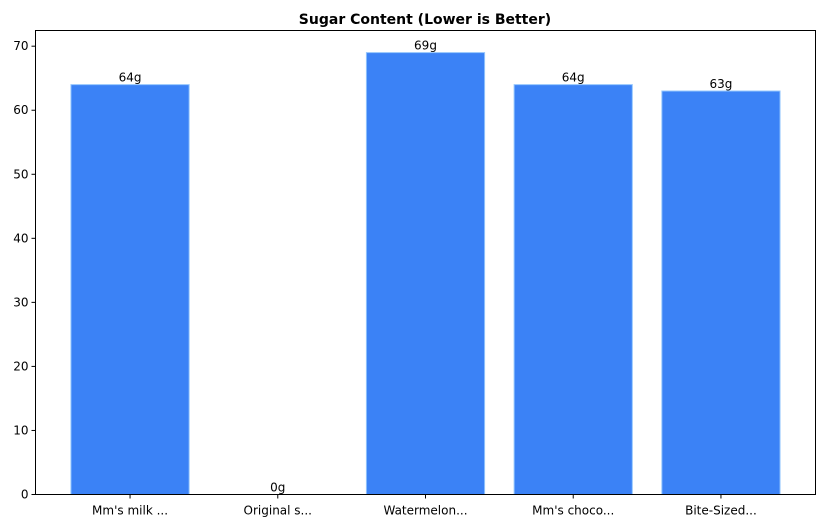 This screenshot has height=528, width=822. What do you see at coordinates (20, 46) in the screenshot?
I see `y-tick-label-70: 70` at bounding box center [20, 46].